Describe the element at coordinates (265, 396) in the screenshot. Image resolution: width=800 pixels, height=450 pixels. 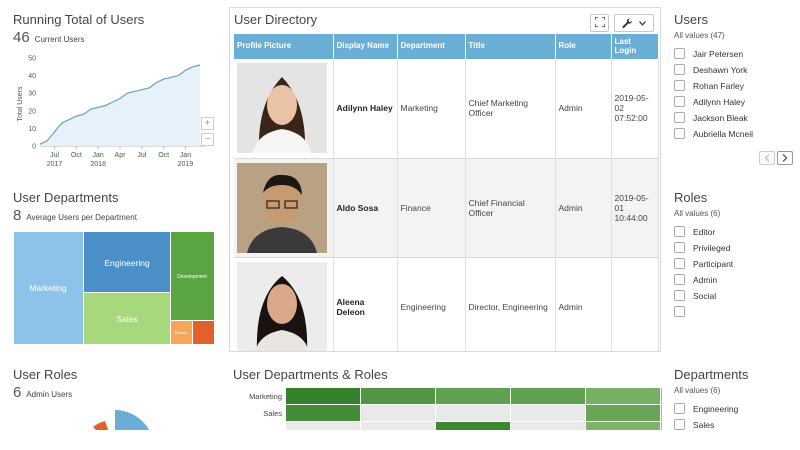
I see `heatmap-row-label: Marketing` at that location.